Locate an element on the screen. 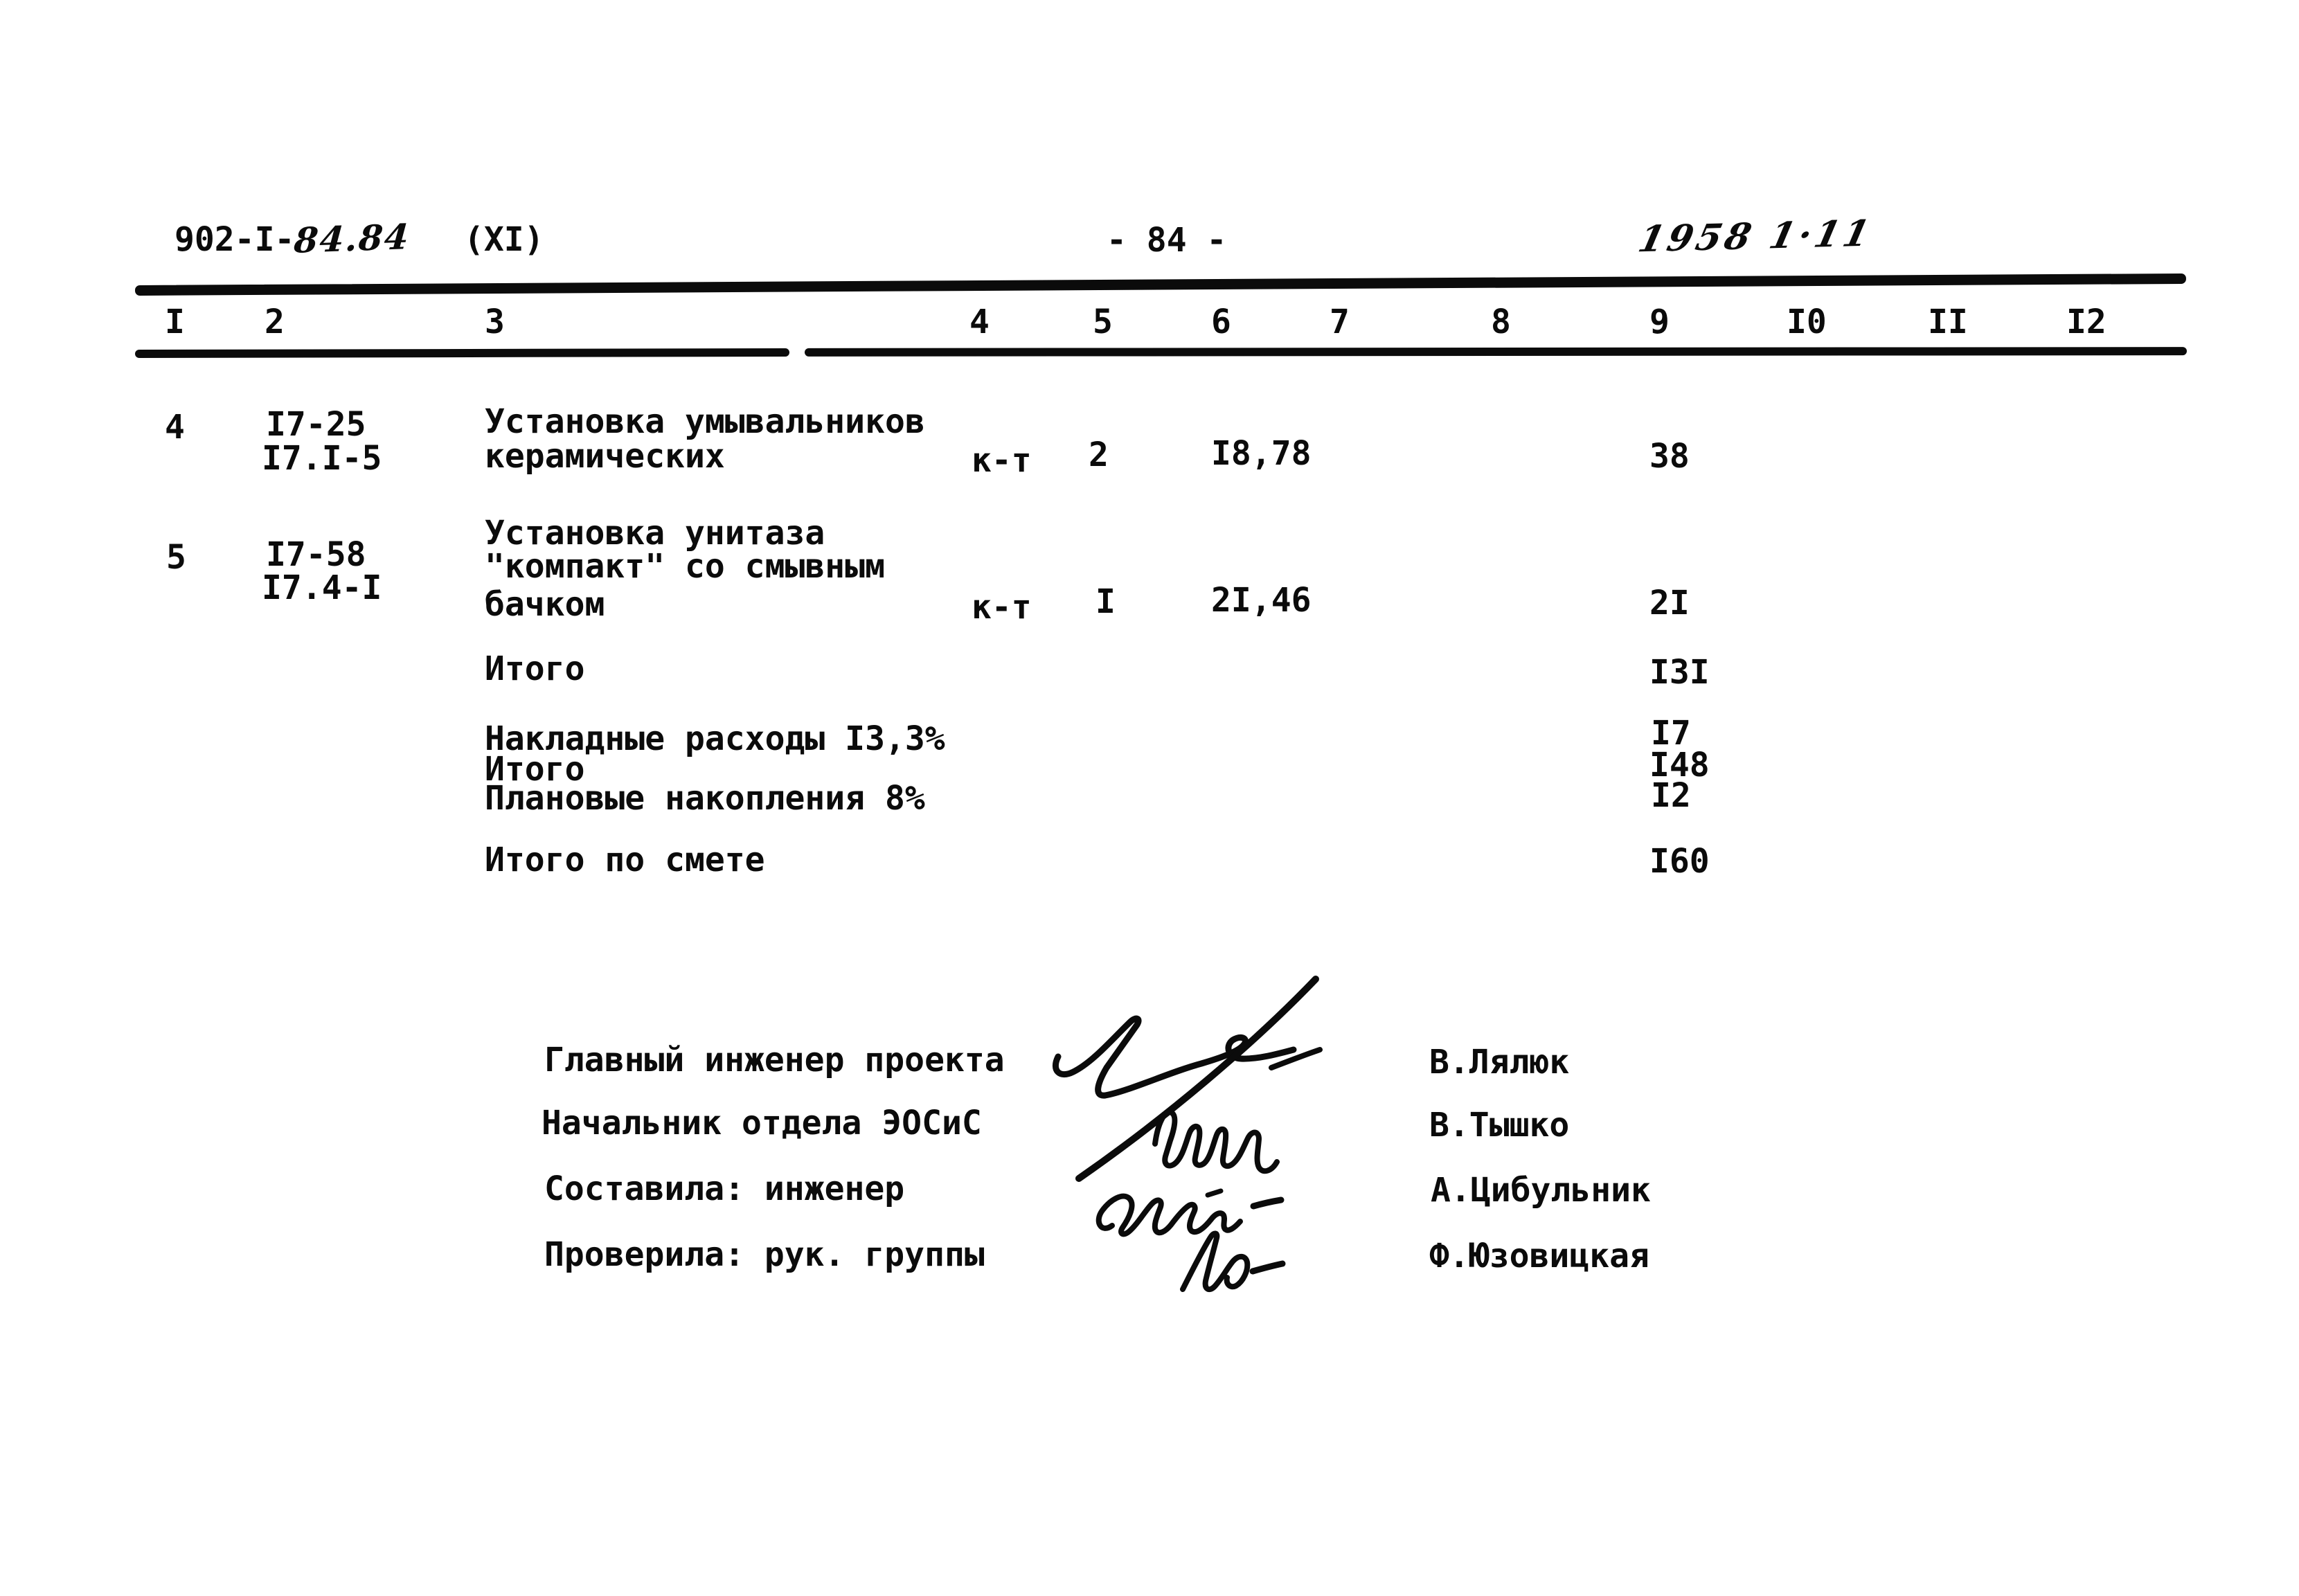  name-checked-by: Ф.Юзовицкая is located at coordinates (1539, 1256).